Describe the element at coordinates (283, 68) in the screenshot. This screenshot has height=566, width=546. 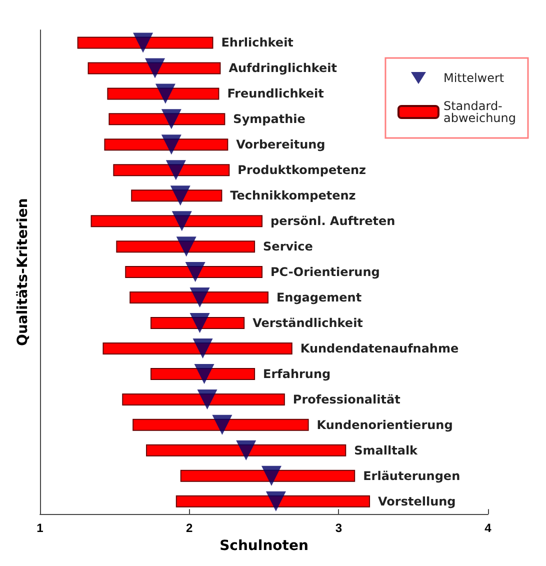
I see `y-tick-label: Aufdringlichkeit` at that location.